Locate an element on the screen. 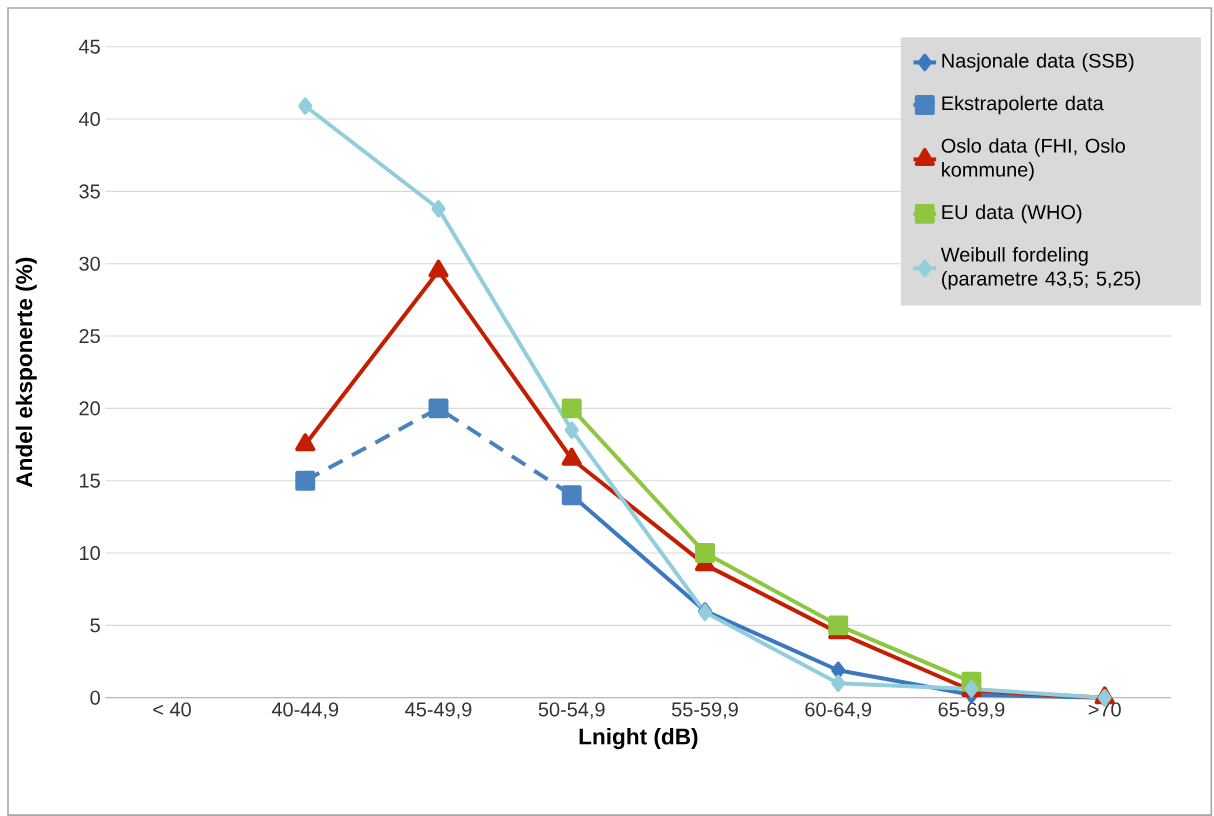  y-tick-label: 45 is located at coordinates (89, 46).